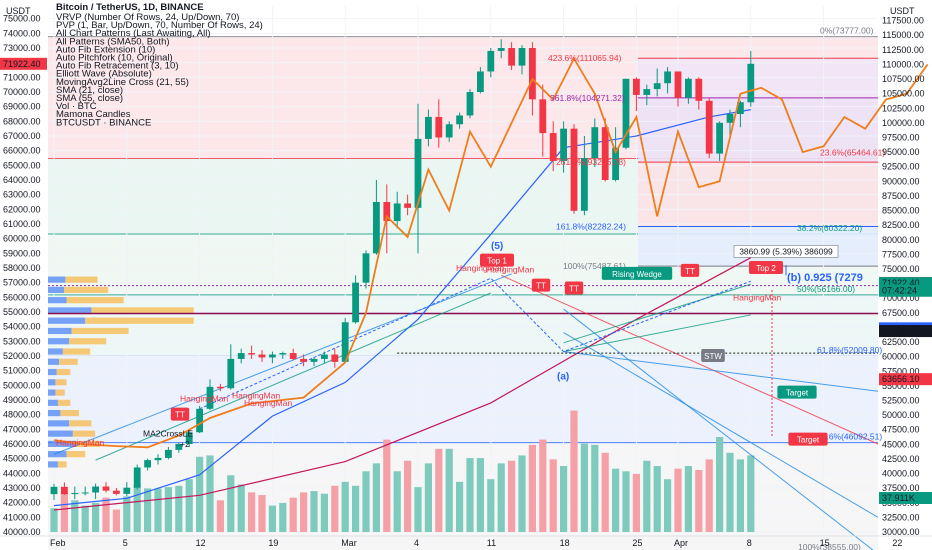 This screenshot has width=932, height=550. What do you see at coordinates (113, 41) in the screenshot?
I see `indicator-legend-item: All Patterns (SMA50, Both)` at bounding box center [113, 41].